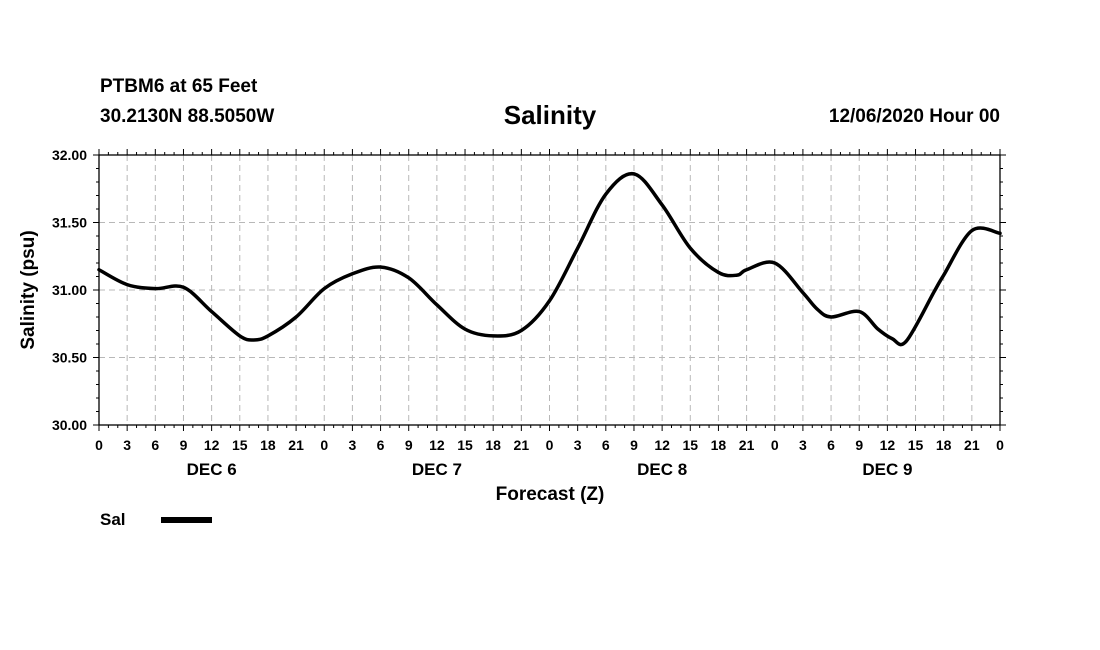 The height and width of the screenshot is (650, 1100). I want to click on y-axis-label: Salinity (psu), so click(28, 289).